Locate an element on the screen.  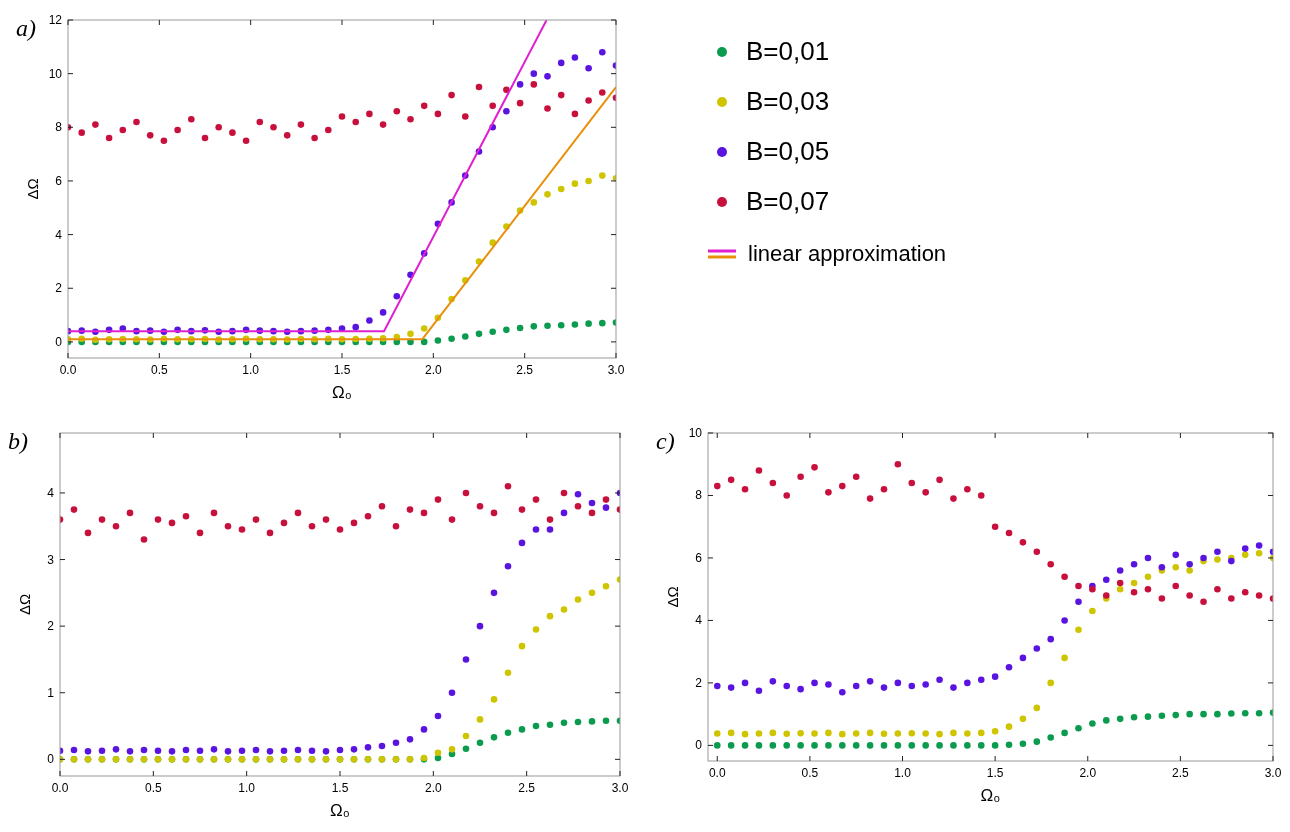
legend-label: B=0,01 is located at coordinates (788, 51).